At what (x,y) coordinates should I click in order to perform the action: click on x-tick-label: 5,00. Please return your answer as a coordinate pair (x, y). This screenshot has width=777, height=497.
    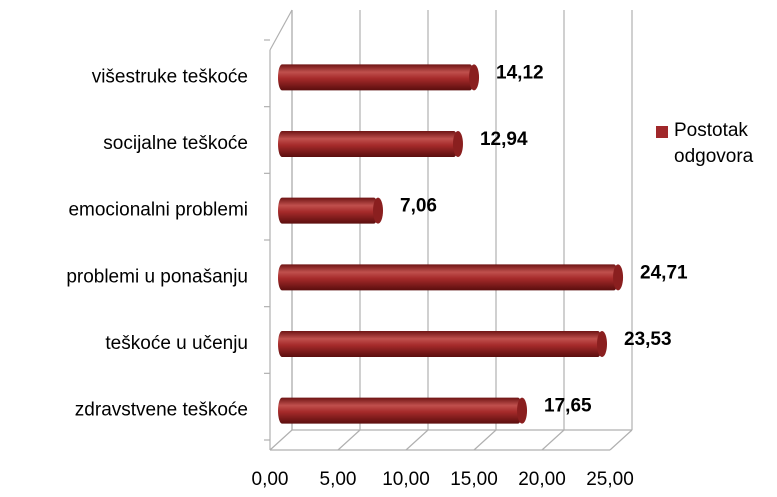
    Looking at the image, I should click on (338, 479).